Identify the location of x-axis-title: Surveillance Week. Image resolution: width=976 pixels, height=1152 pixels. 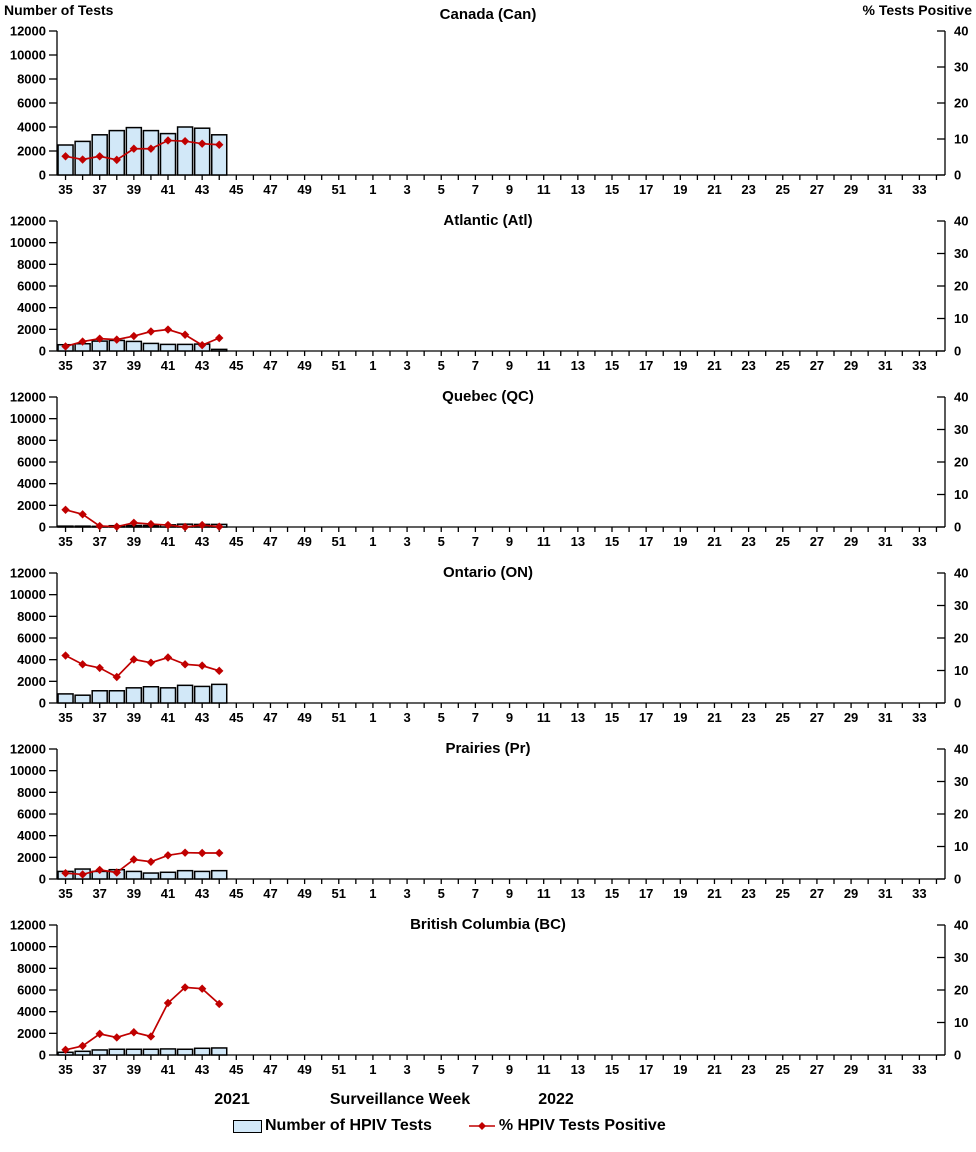
(400, 1099).